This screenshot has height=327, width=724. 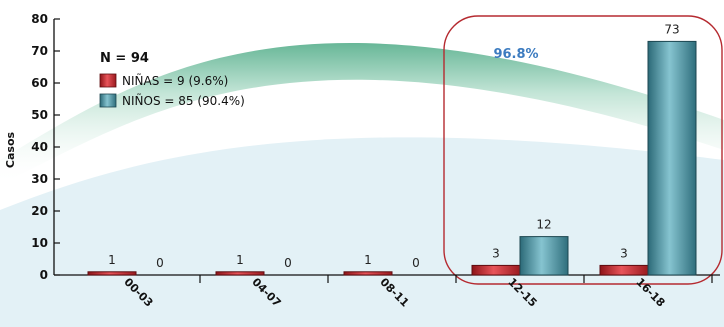 What do you see at coordinates (44, 275) in the screenshot?
I see `y-tick-label: 0` at bounding box center [44, 275].